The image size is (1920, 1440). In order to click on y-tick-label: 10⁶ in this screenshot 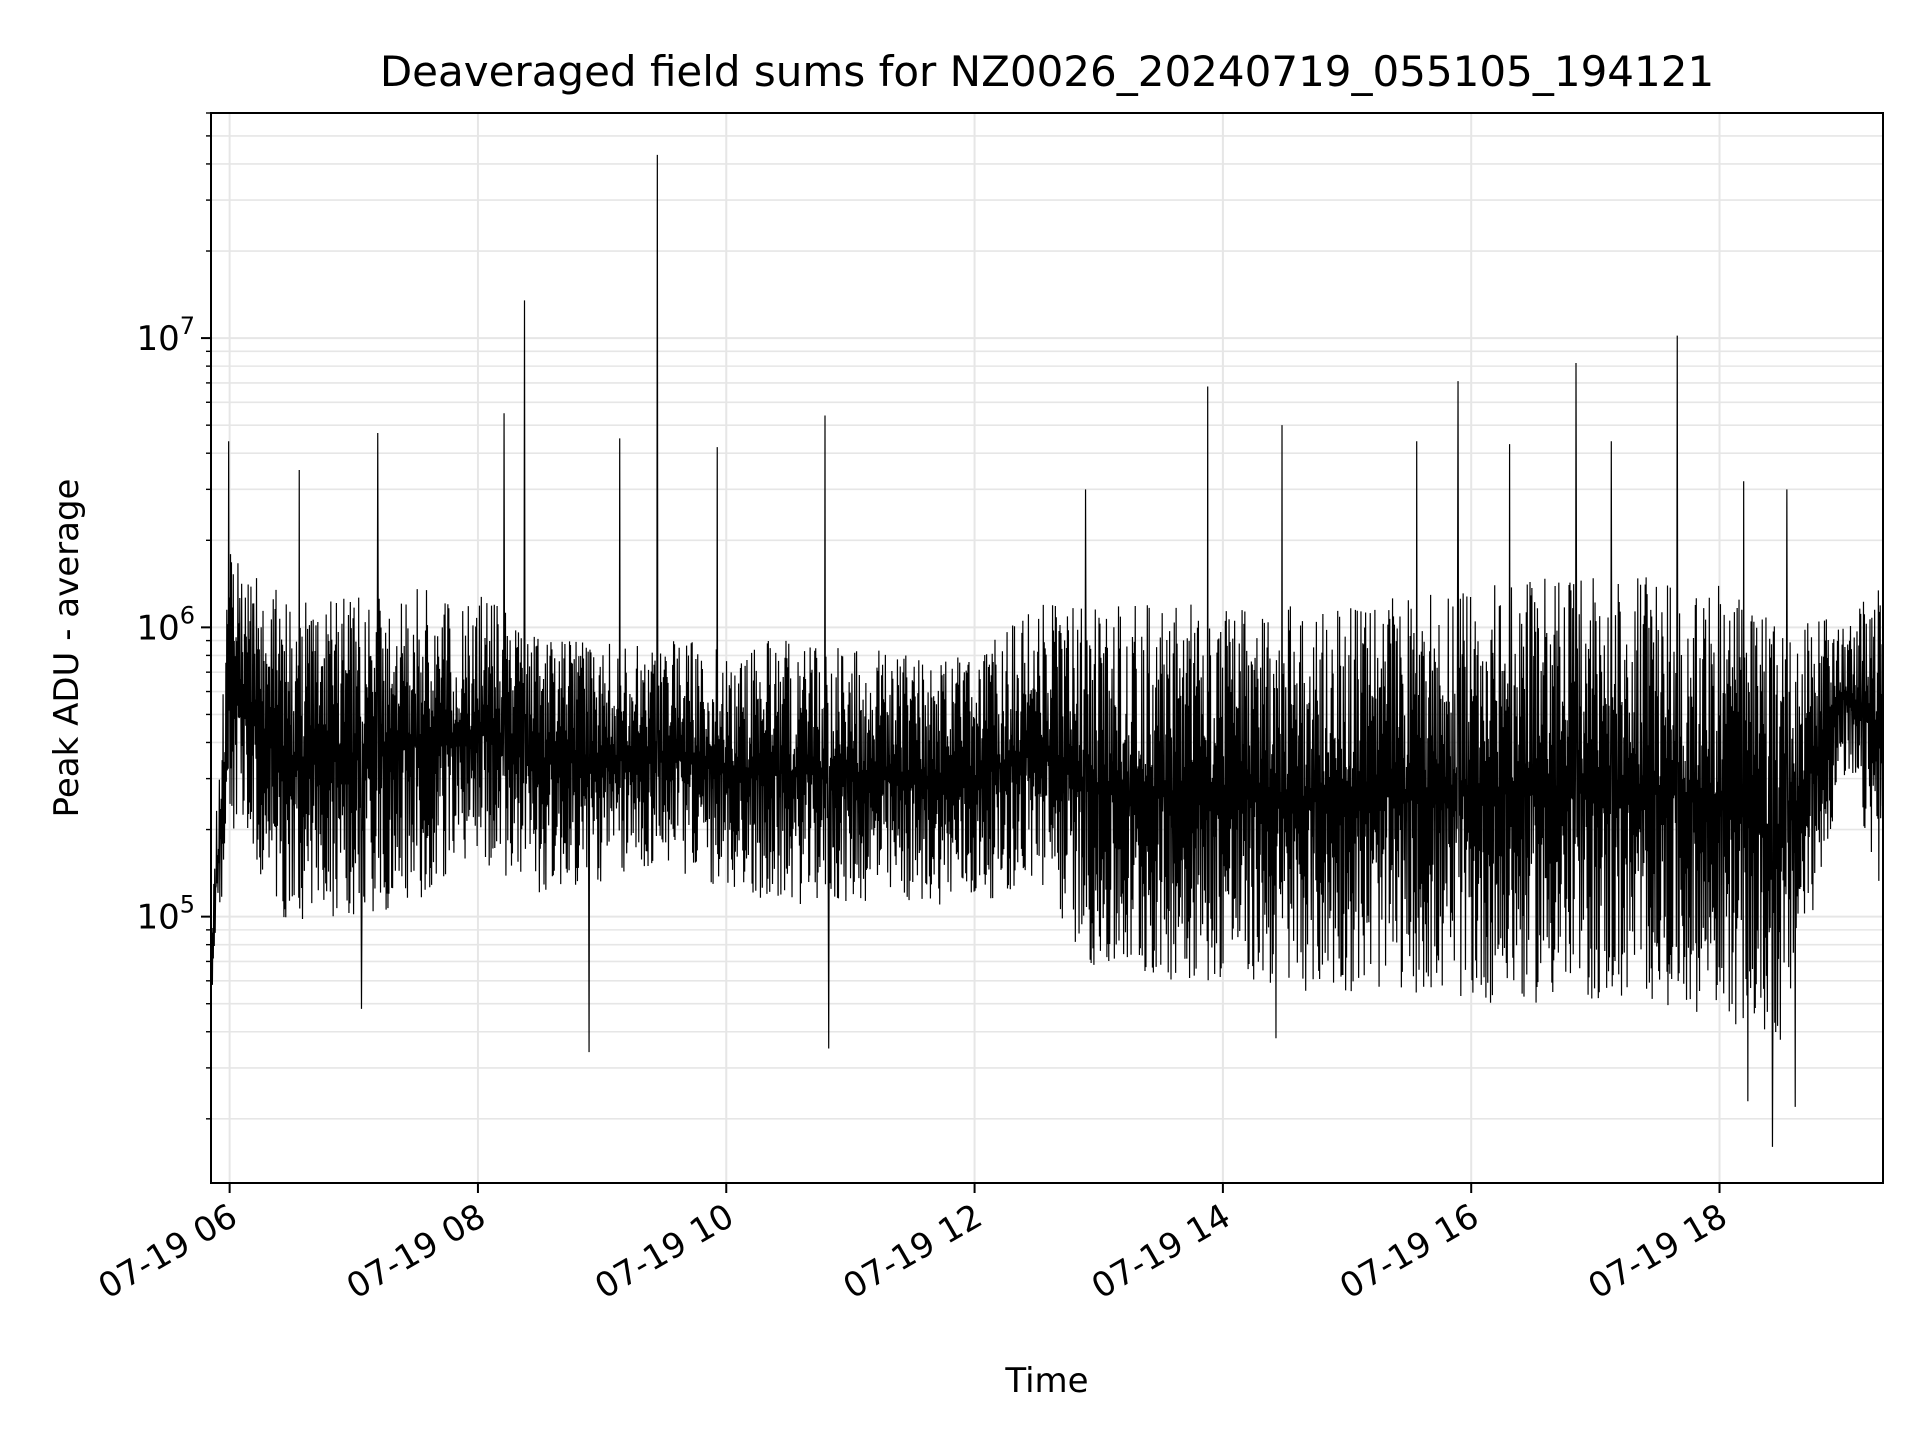, I will do `click(165, 624)`.